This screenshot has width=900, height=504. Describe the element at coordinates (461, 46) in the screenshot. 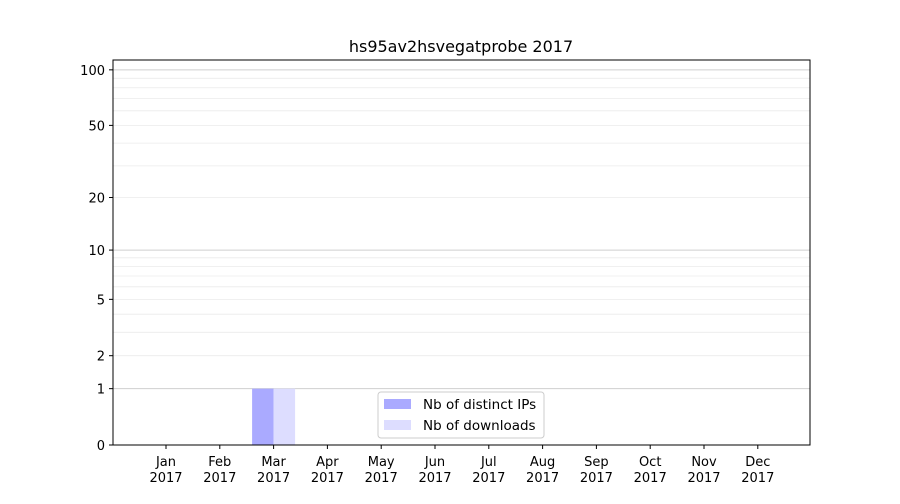

I see `chart-title: hs95av2hsvegatprobe 2017` at that location.